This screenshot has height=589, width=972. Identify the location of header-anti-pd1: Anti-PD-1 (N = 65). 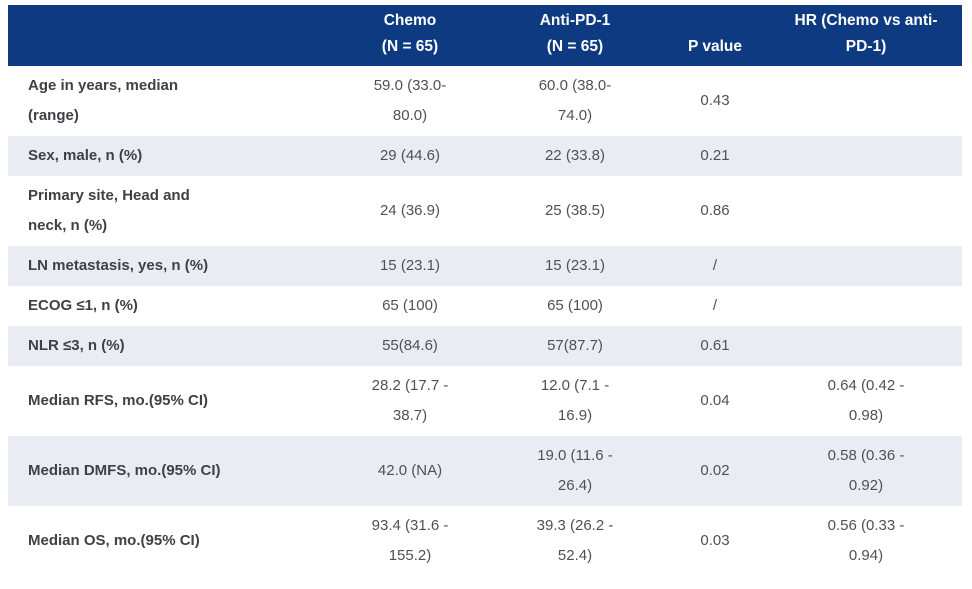
(575, 33).